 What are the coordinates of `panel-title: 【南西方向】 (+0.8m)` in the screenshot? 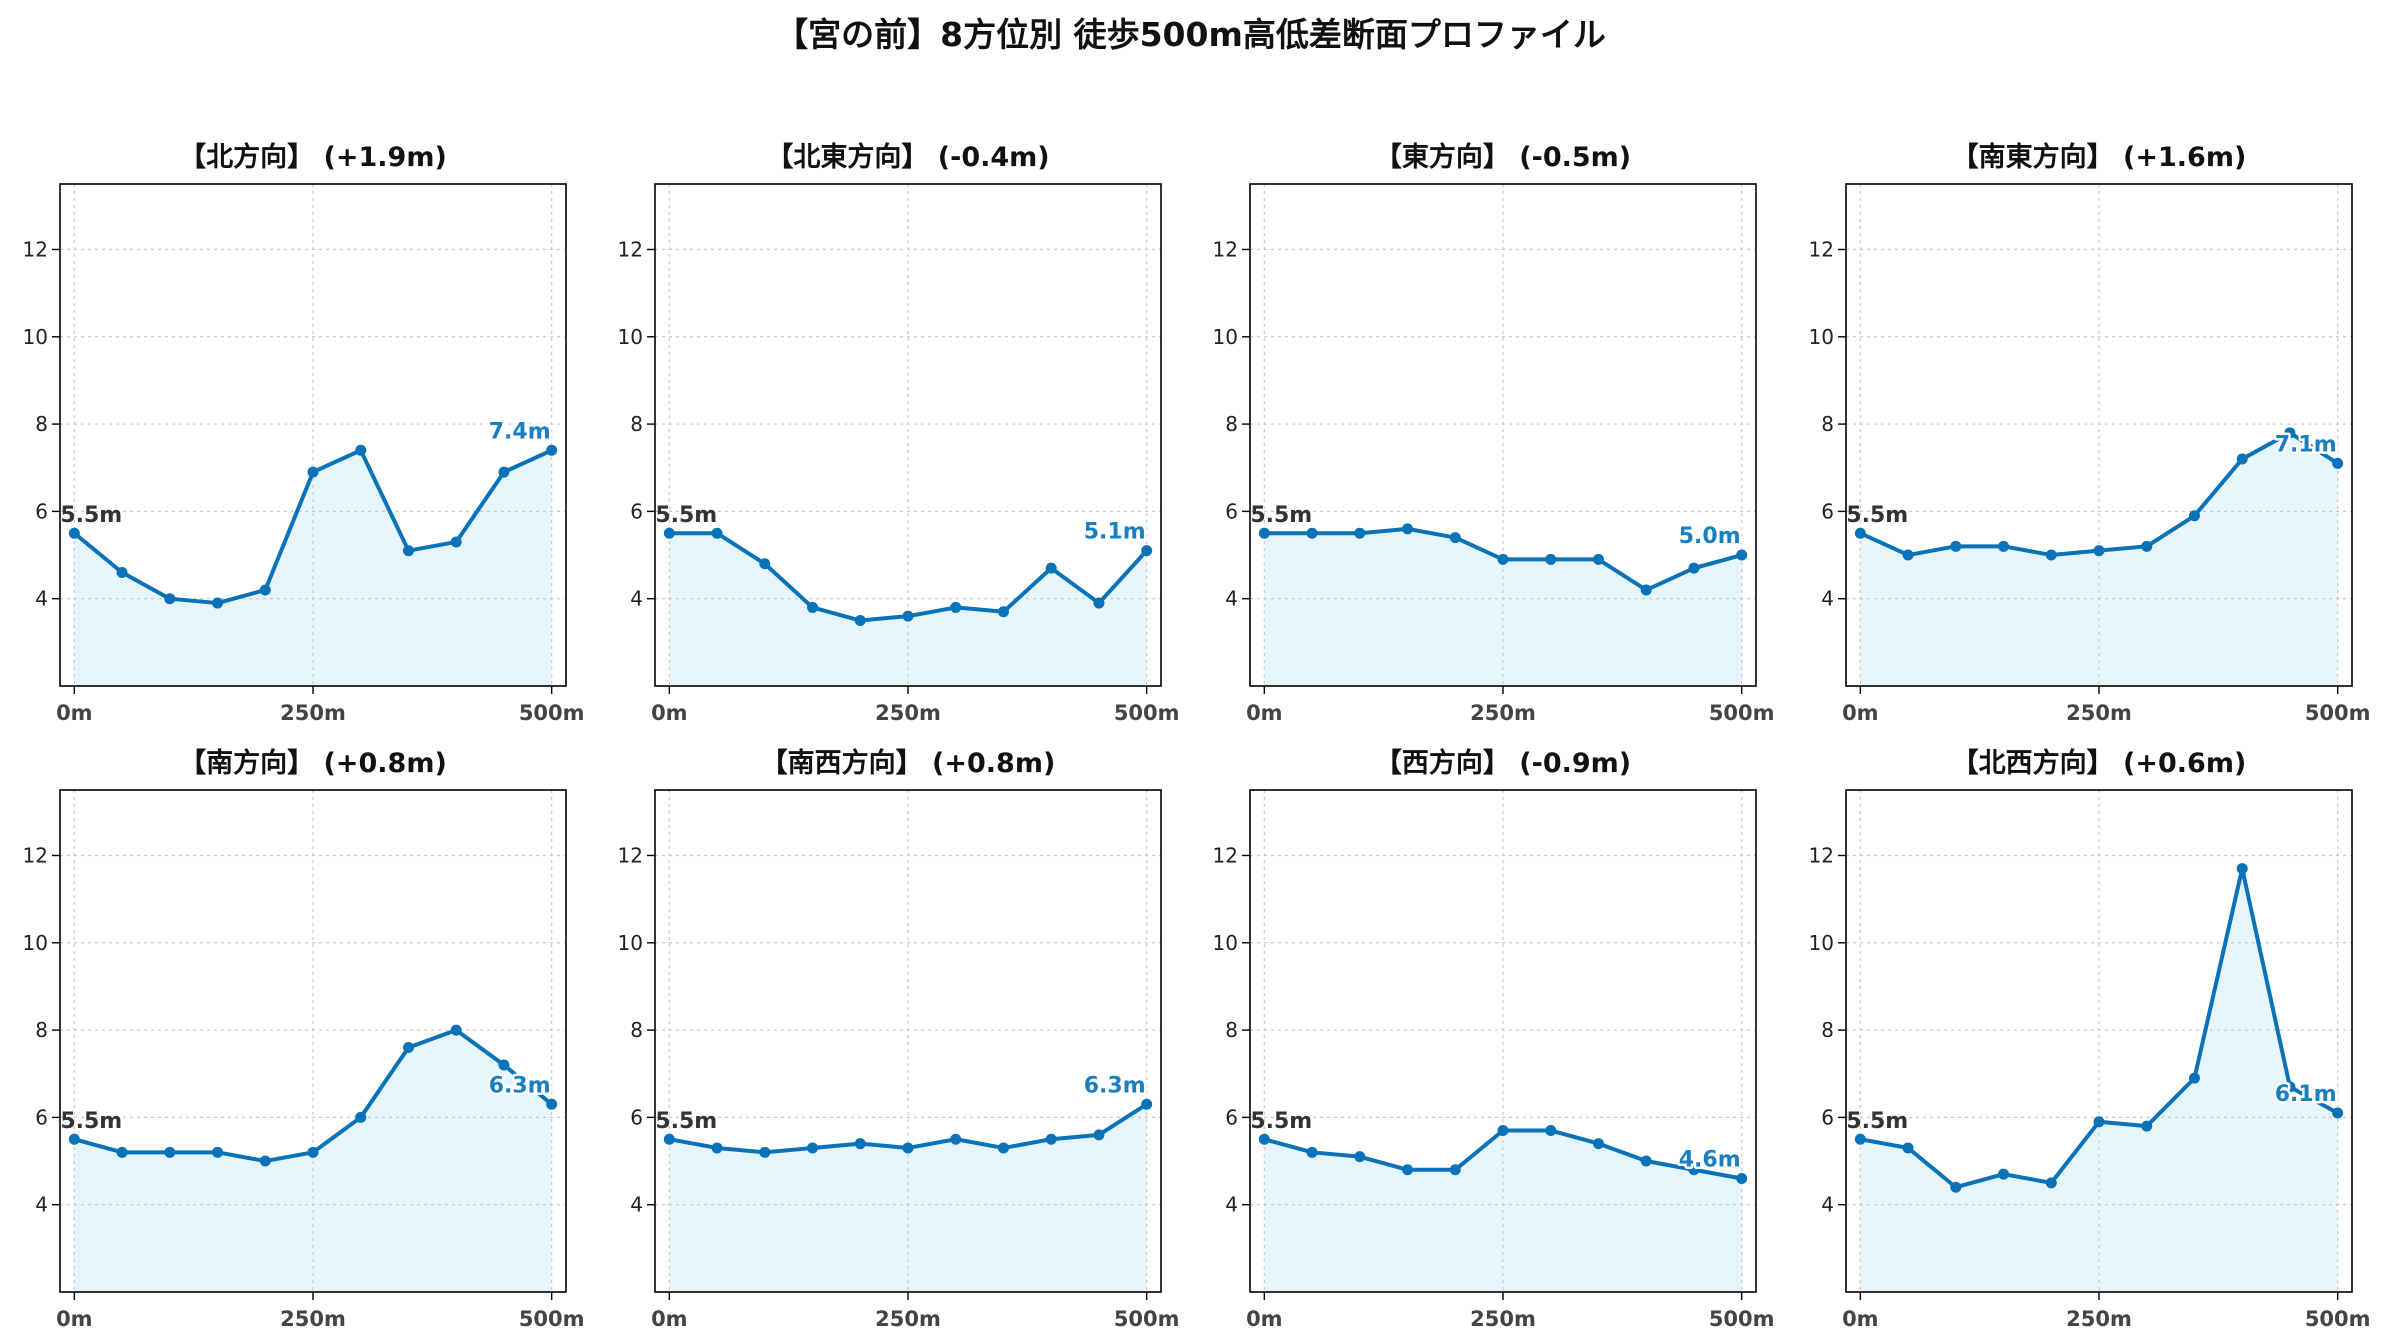 It's located at (908, 763).